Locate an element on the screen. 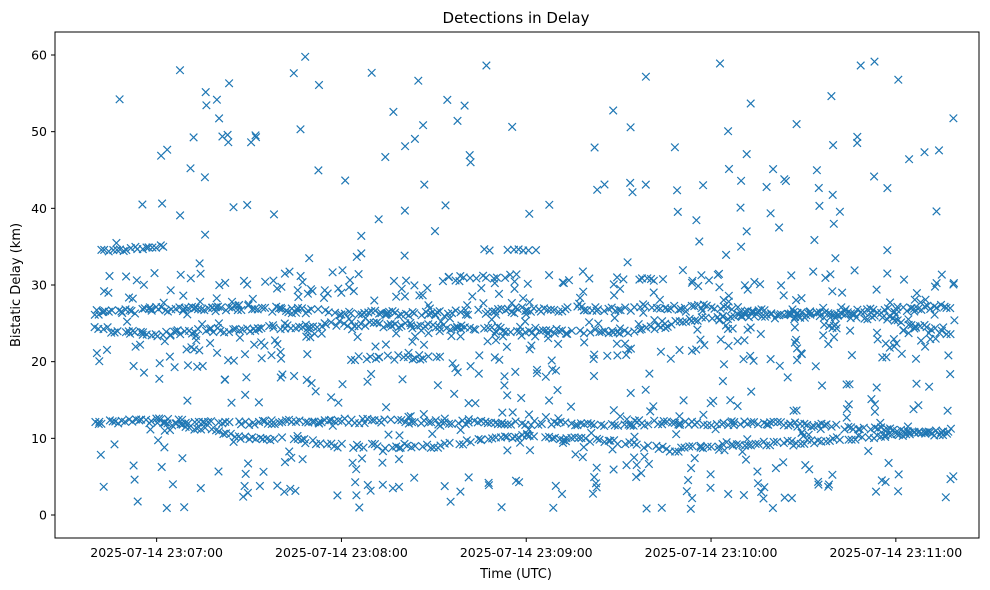  x-axis-title: Time (UTC) is located at coordinates (515, 574).